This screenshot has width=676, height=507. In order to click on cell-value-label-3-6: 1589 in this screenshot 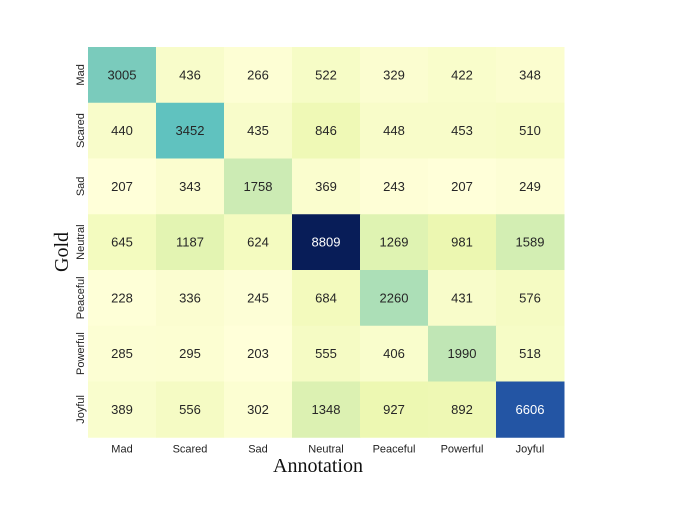, I will do `click(530, 242)`.